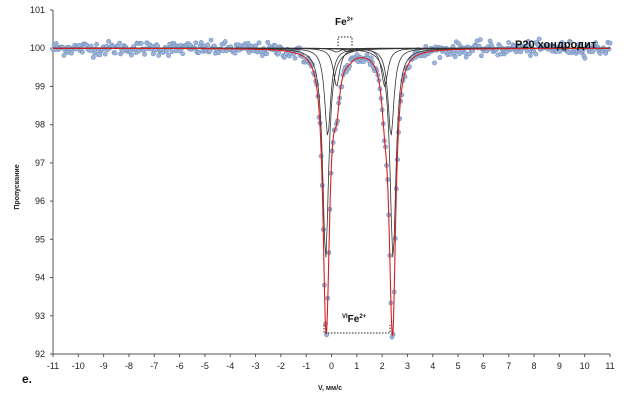 The height and width of the screenshot is (403, 624). I want to click on fe2-annotation: VIFe2+, so click(357, 324).